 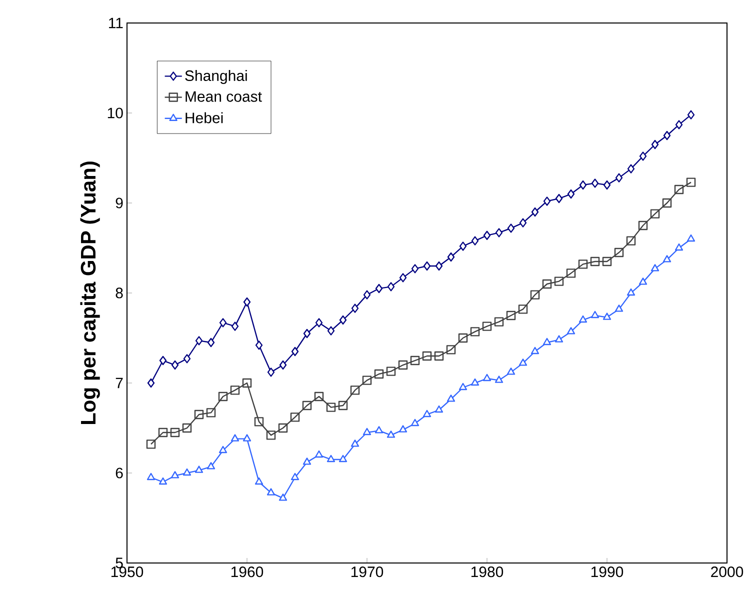 I want to click on legend-label: Hebei, so click(x=204, y=118).